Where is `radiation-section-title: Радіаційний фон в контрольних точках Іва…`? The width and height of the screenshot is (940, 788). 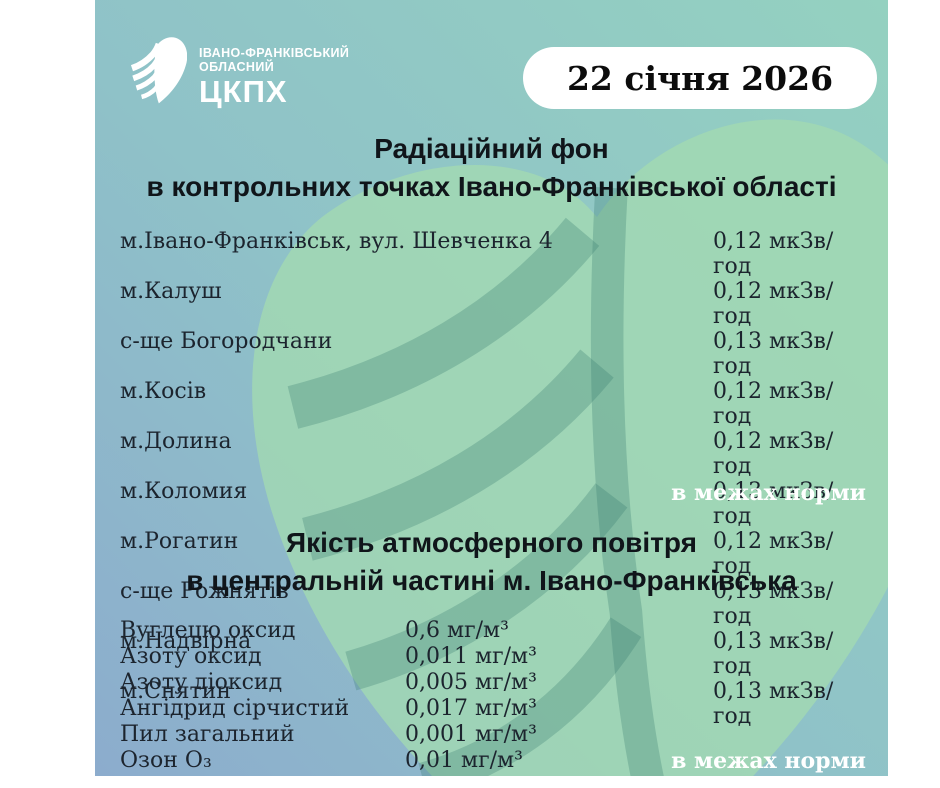
radiation-section-title: Радіаційний фон в контрольних точках Іва… is located at coordinates (491, 168).